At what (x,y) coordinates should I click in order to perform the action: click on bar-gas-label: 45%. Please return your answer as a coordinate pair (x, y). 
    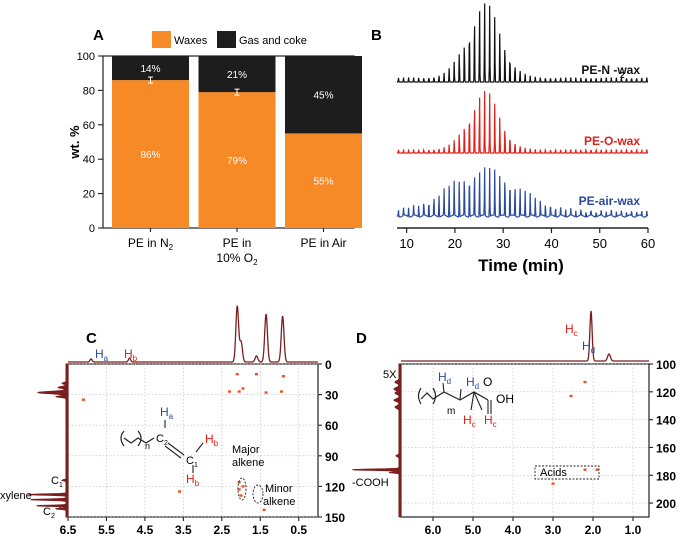
    Looking at the image, I should click on (323, 96).